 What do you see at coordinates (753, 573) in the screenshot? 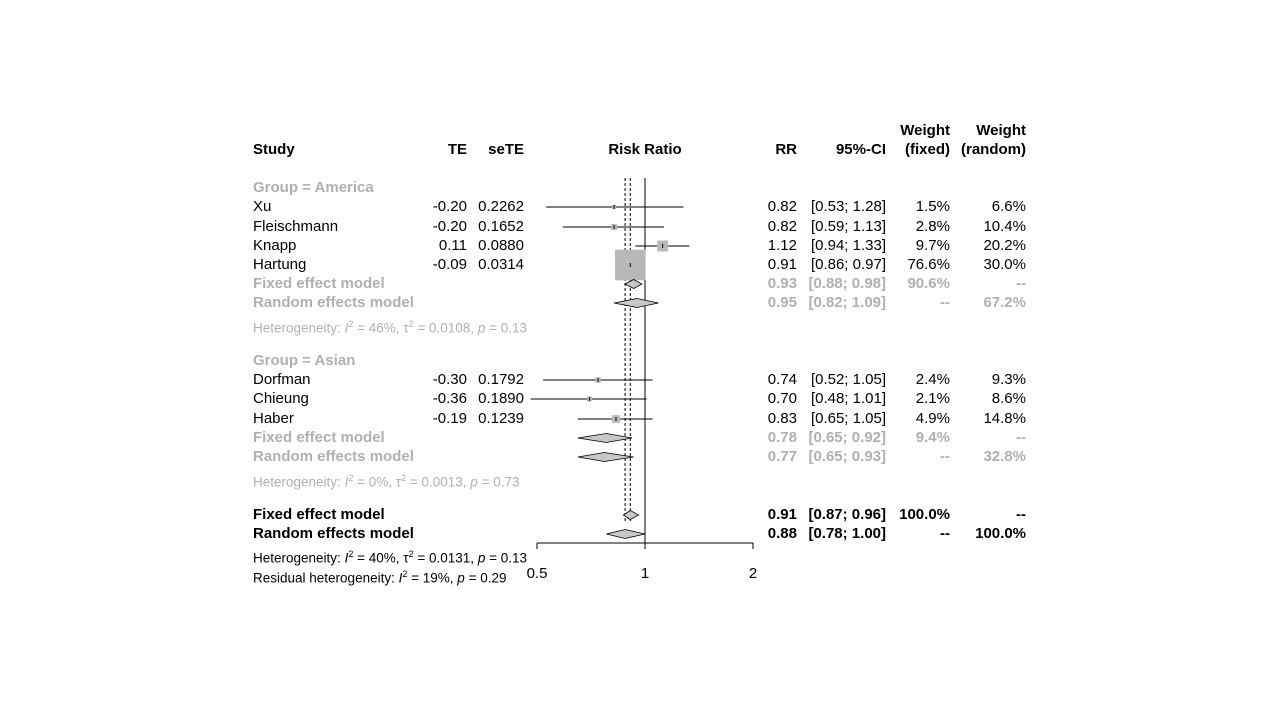
I see `x-axis-tick-label: 2` at bounding box center [753, 573].